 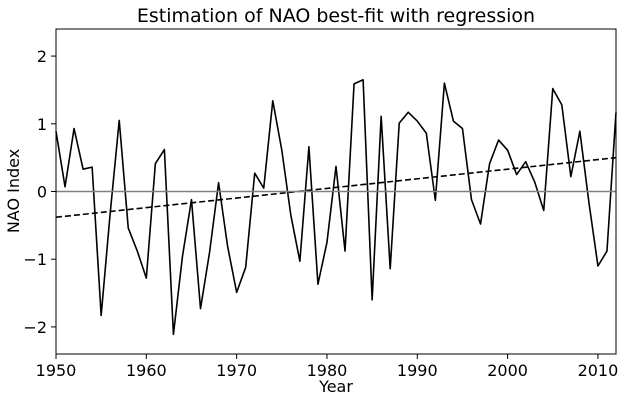 What do you see at coordinates (336, 187) in the screenshot?
I see `regression-line` at bounding box center [336, 187].